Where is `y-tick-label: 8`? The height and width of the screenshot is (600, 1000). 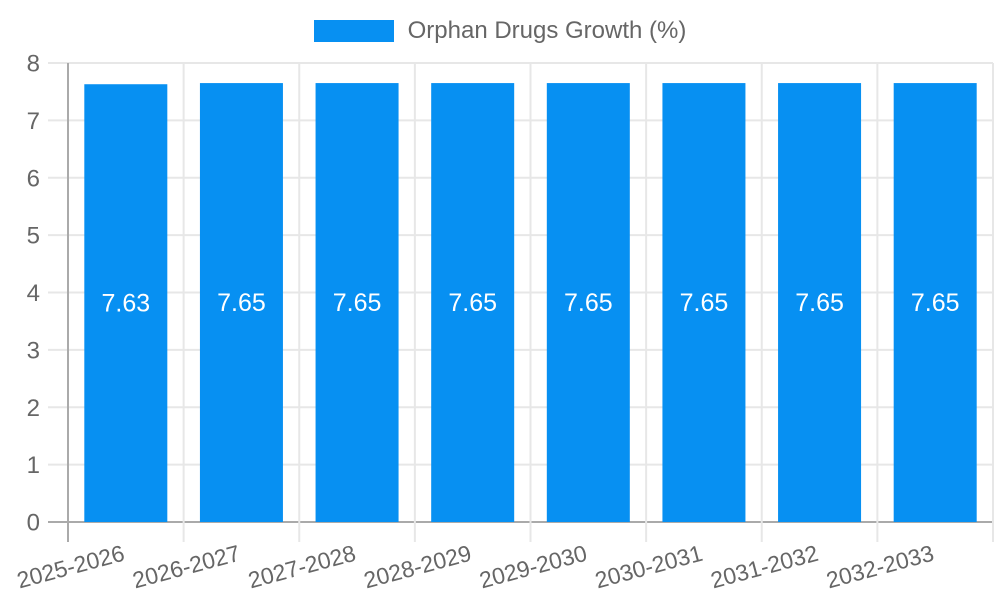
y-tick-label: 8 is located at coordinates (33, 64).